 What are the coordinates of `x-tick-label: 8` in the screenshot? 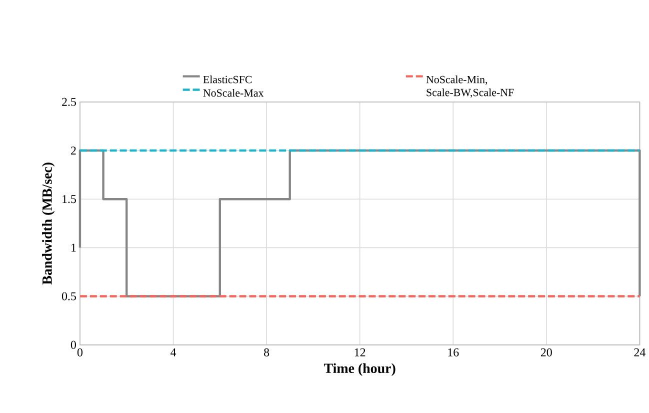 It's located at (267, 352).